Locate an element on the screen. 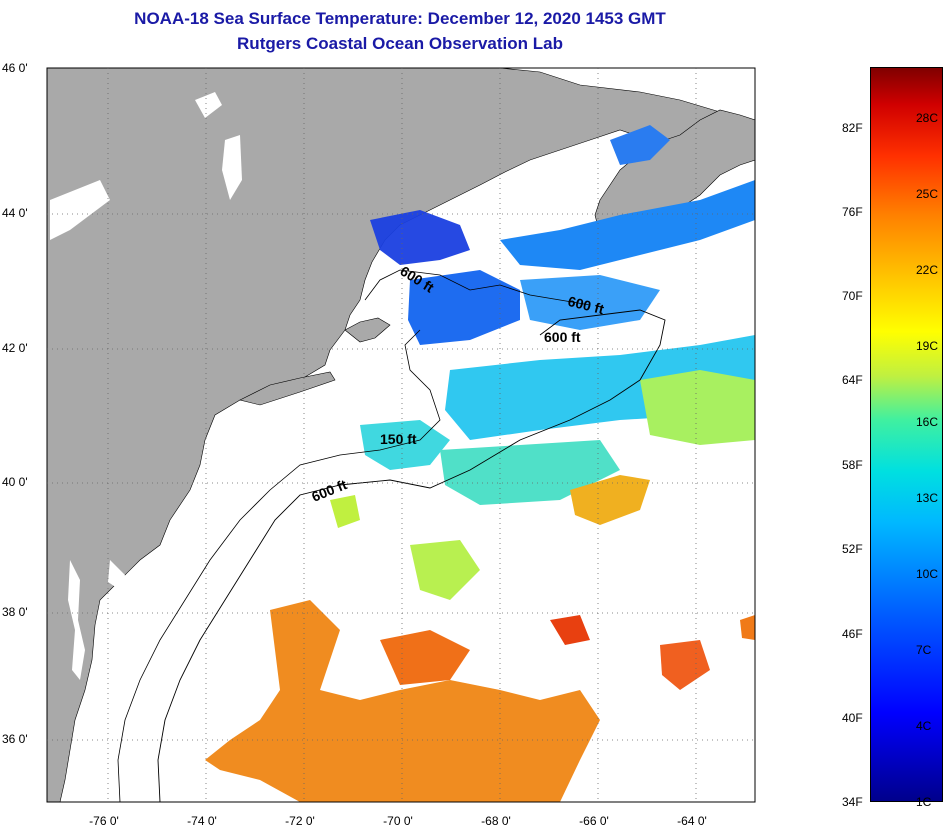 This screenshot has height=832, width=944. lon-label: -66 0' is located at coordinates (594, 821).